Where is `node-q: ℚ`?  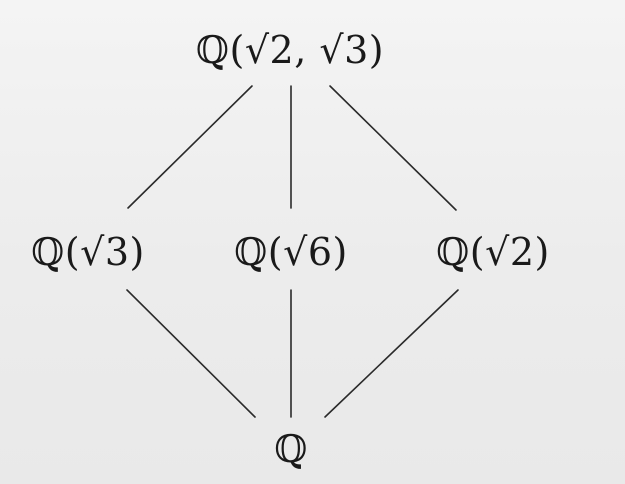 node-q: ℚ is located at coordinates (291, 449).